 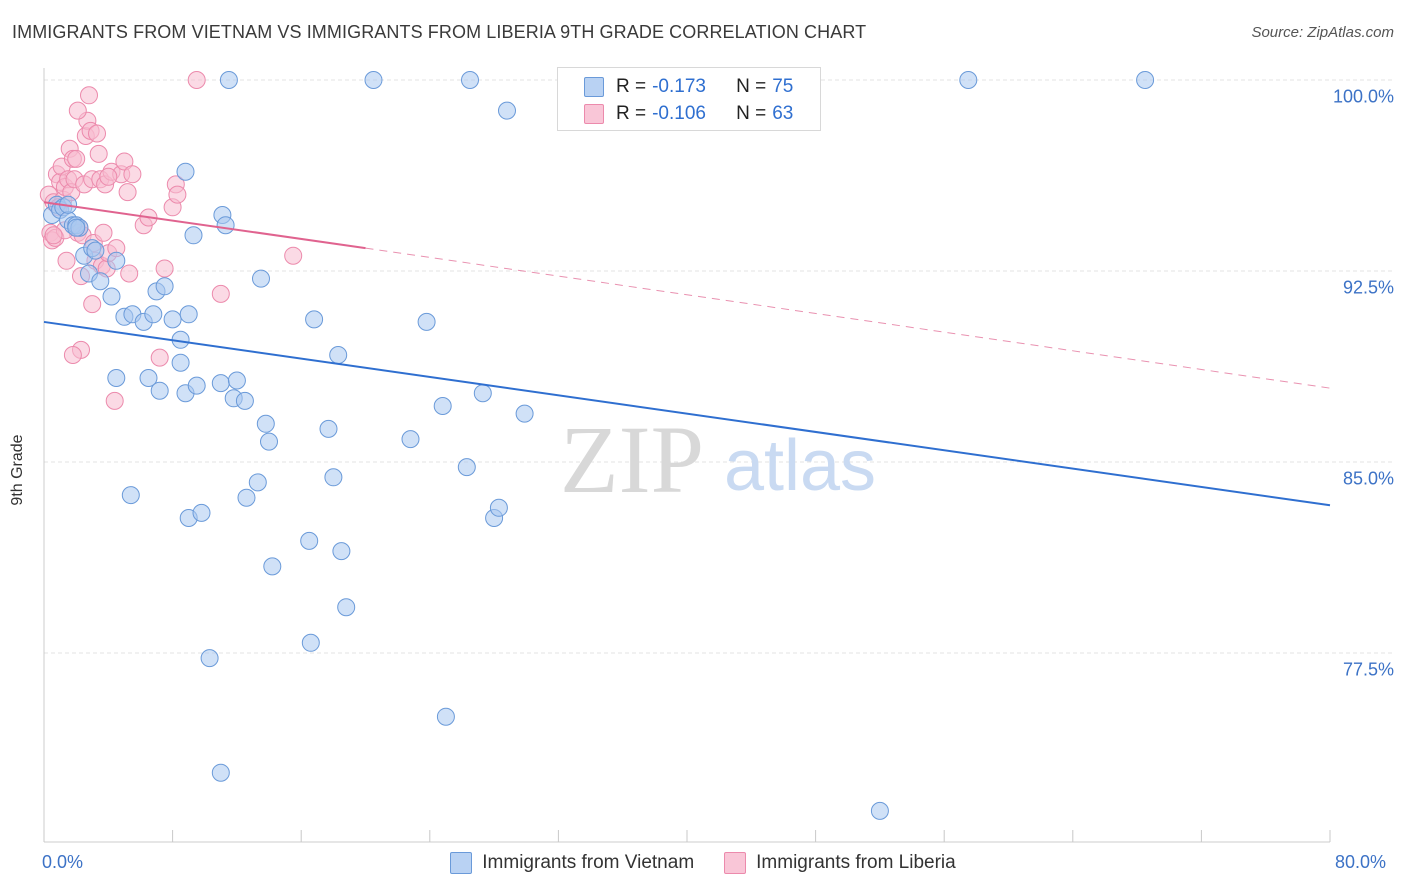 What do you see at coordinates (856, 862) in the screenshot?
I see `legend-label-liberia: Immigrants from Liberia` at bounding box center [856, 862].